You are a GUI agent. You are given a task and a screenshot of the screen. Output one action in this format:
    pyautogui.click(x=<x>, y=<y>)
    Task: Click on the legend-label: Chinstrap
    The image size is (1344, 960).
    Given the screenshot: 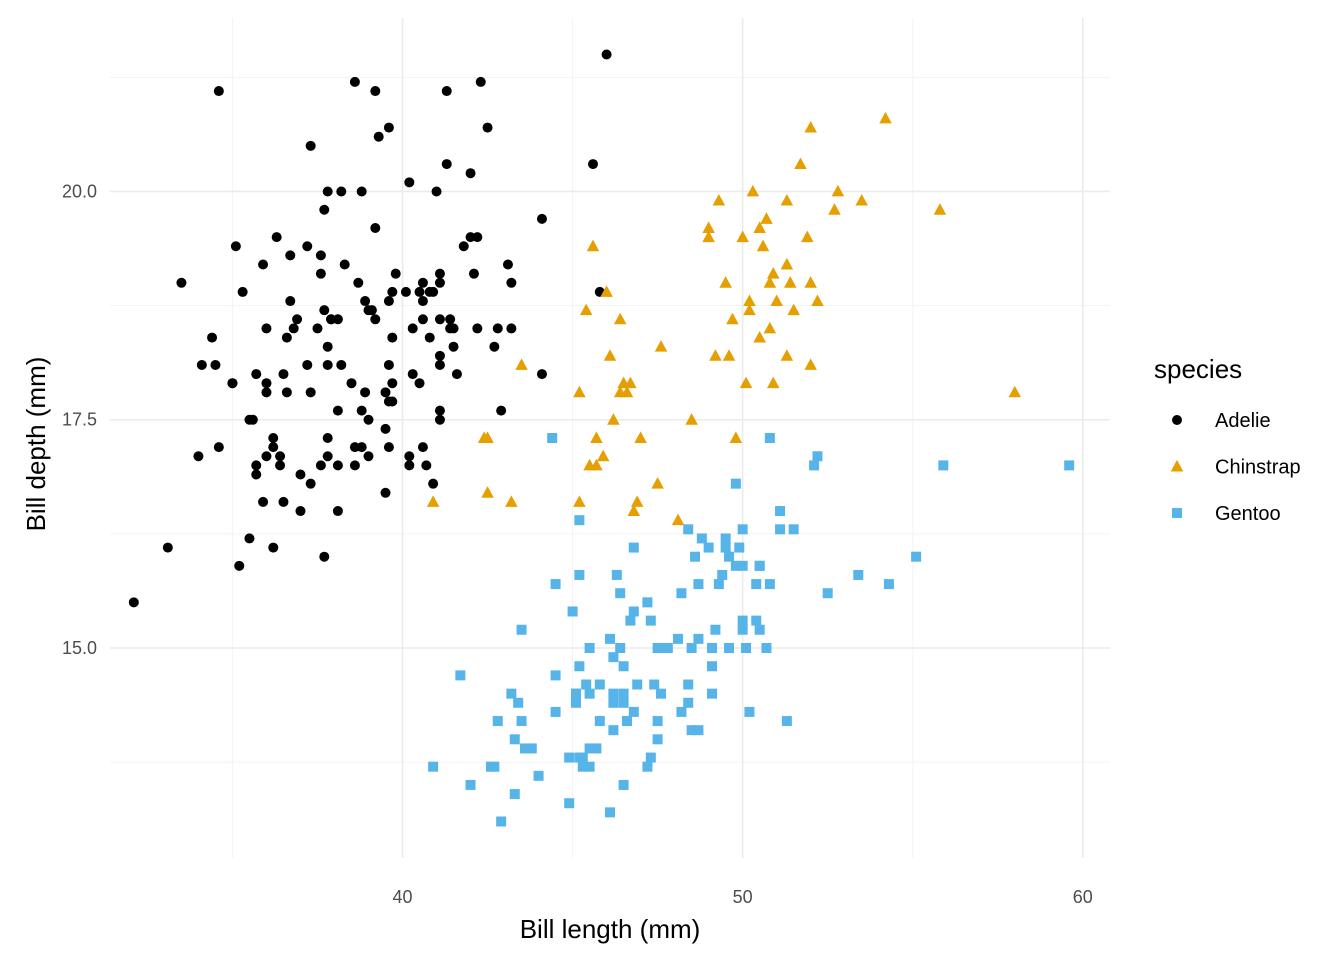 What is the action you would take?
    pyautogui.click(x=1258, y=468)
    